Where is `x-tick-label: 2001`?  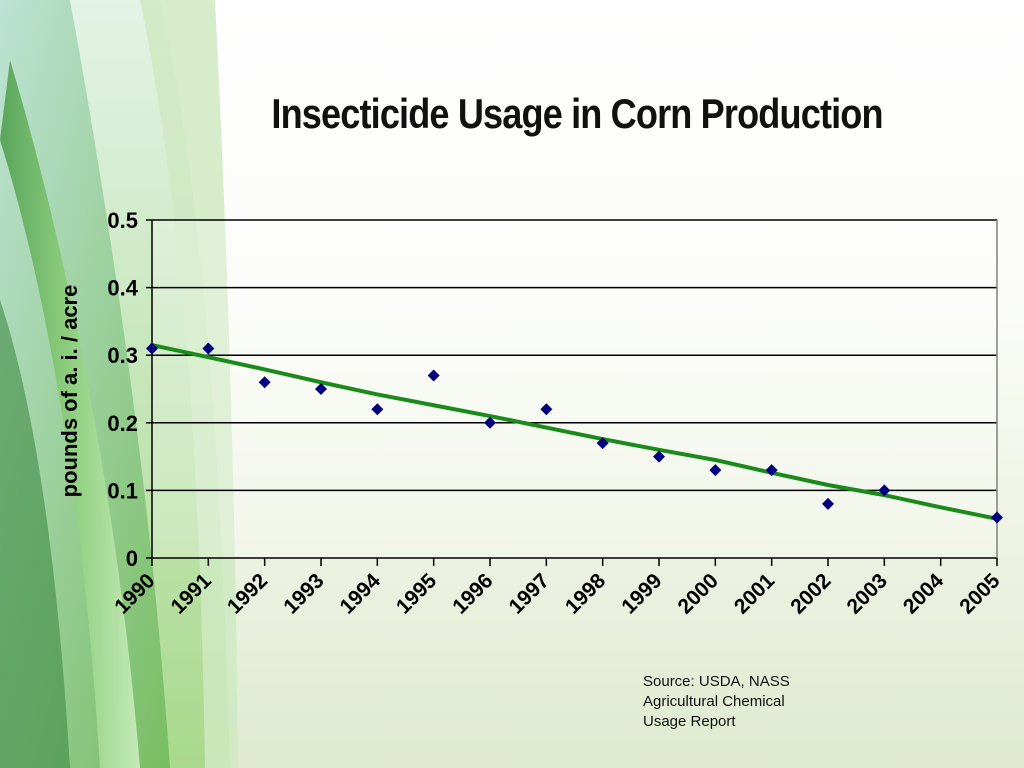 x-tick-label: 2001 is located at coordinates (755, 594).